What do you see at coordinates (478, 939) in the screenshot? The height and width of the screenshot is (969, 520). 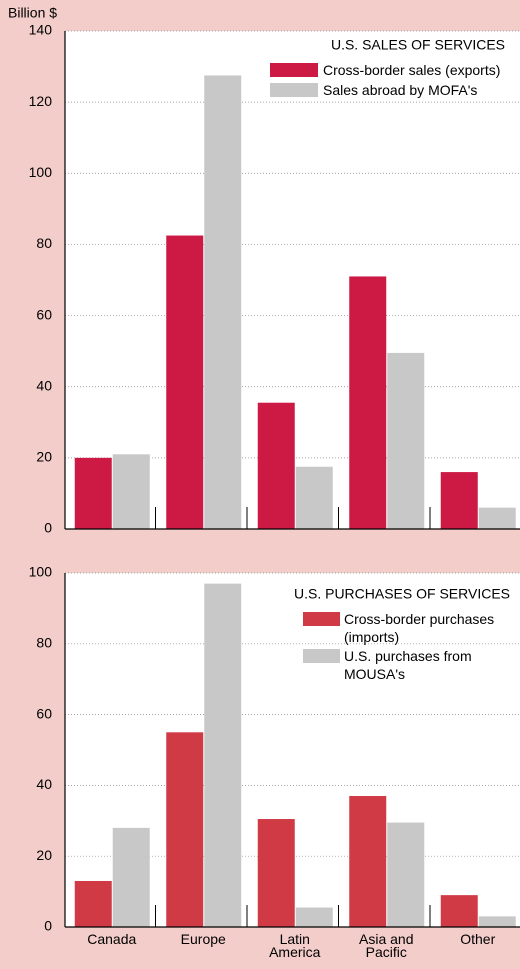 I see `x-tick-label: Other` at bounding box center [478, 939].